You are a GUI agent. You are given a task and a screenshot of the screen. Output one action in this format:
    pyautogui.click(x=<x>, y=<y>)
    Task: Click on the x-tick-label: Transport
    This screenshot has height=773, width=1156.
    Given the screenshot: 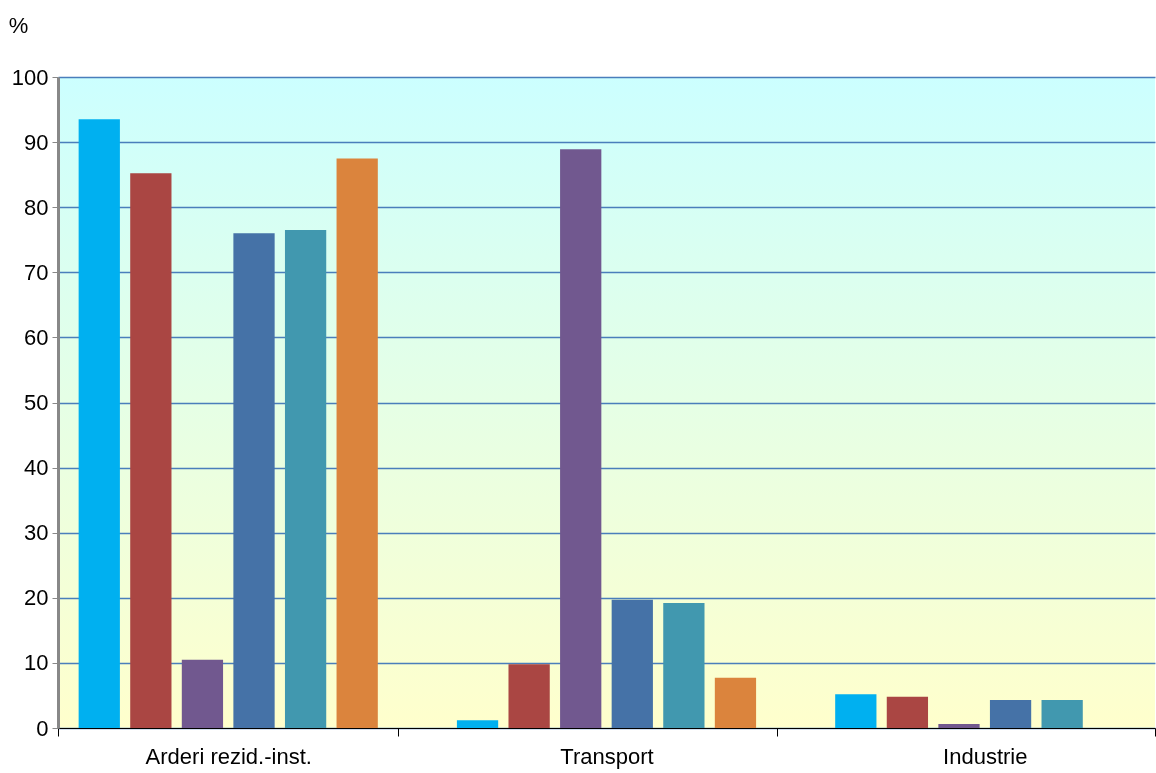 What is the action you would take?
    pyautogui.click(x=607, y=756)
    